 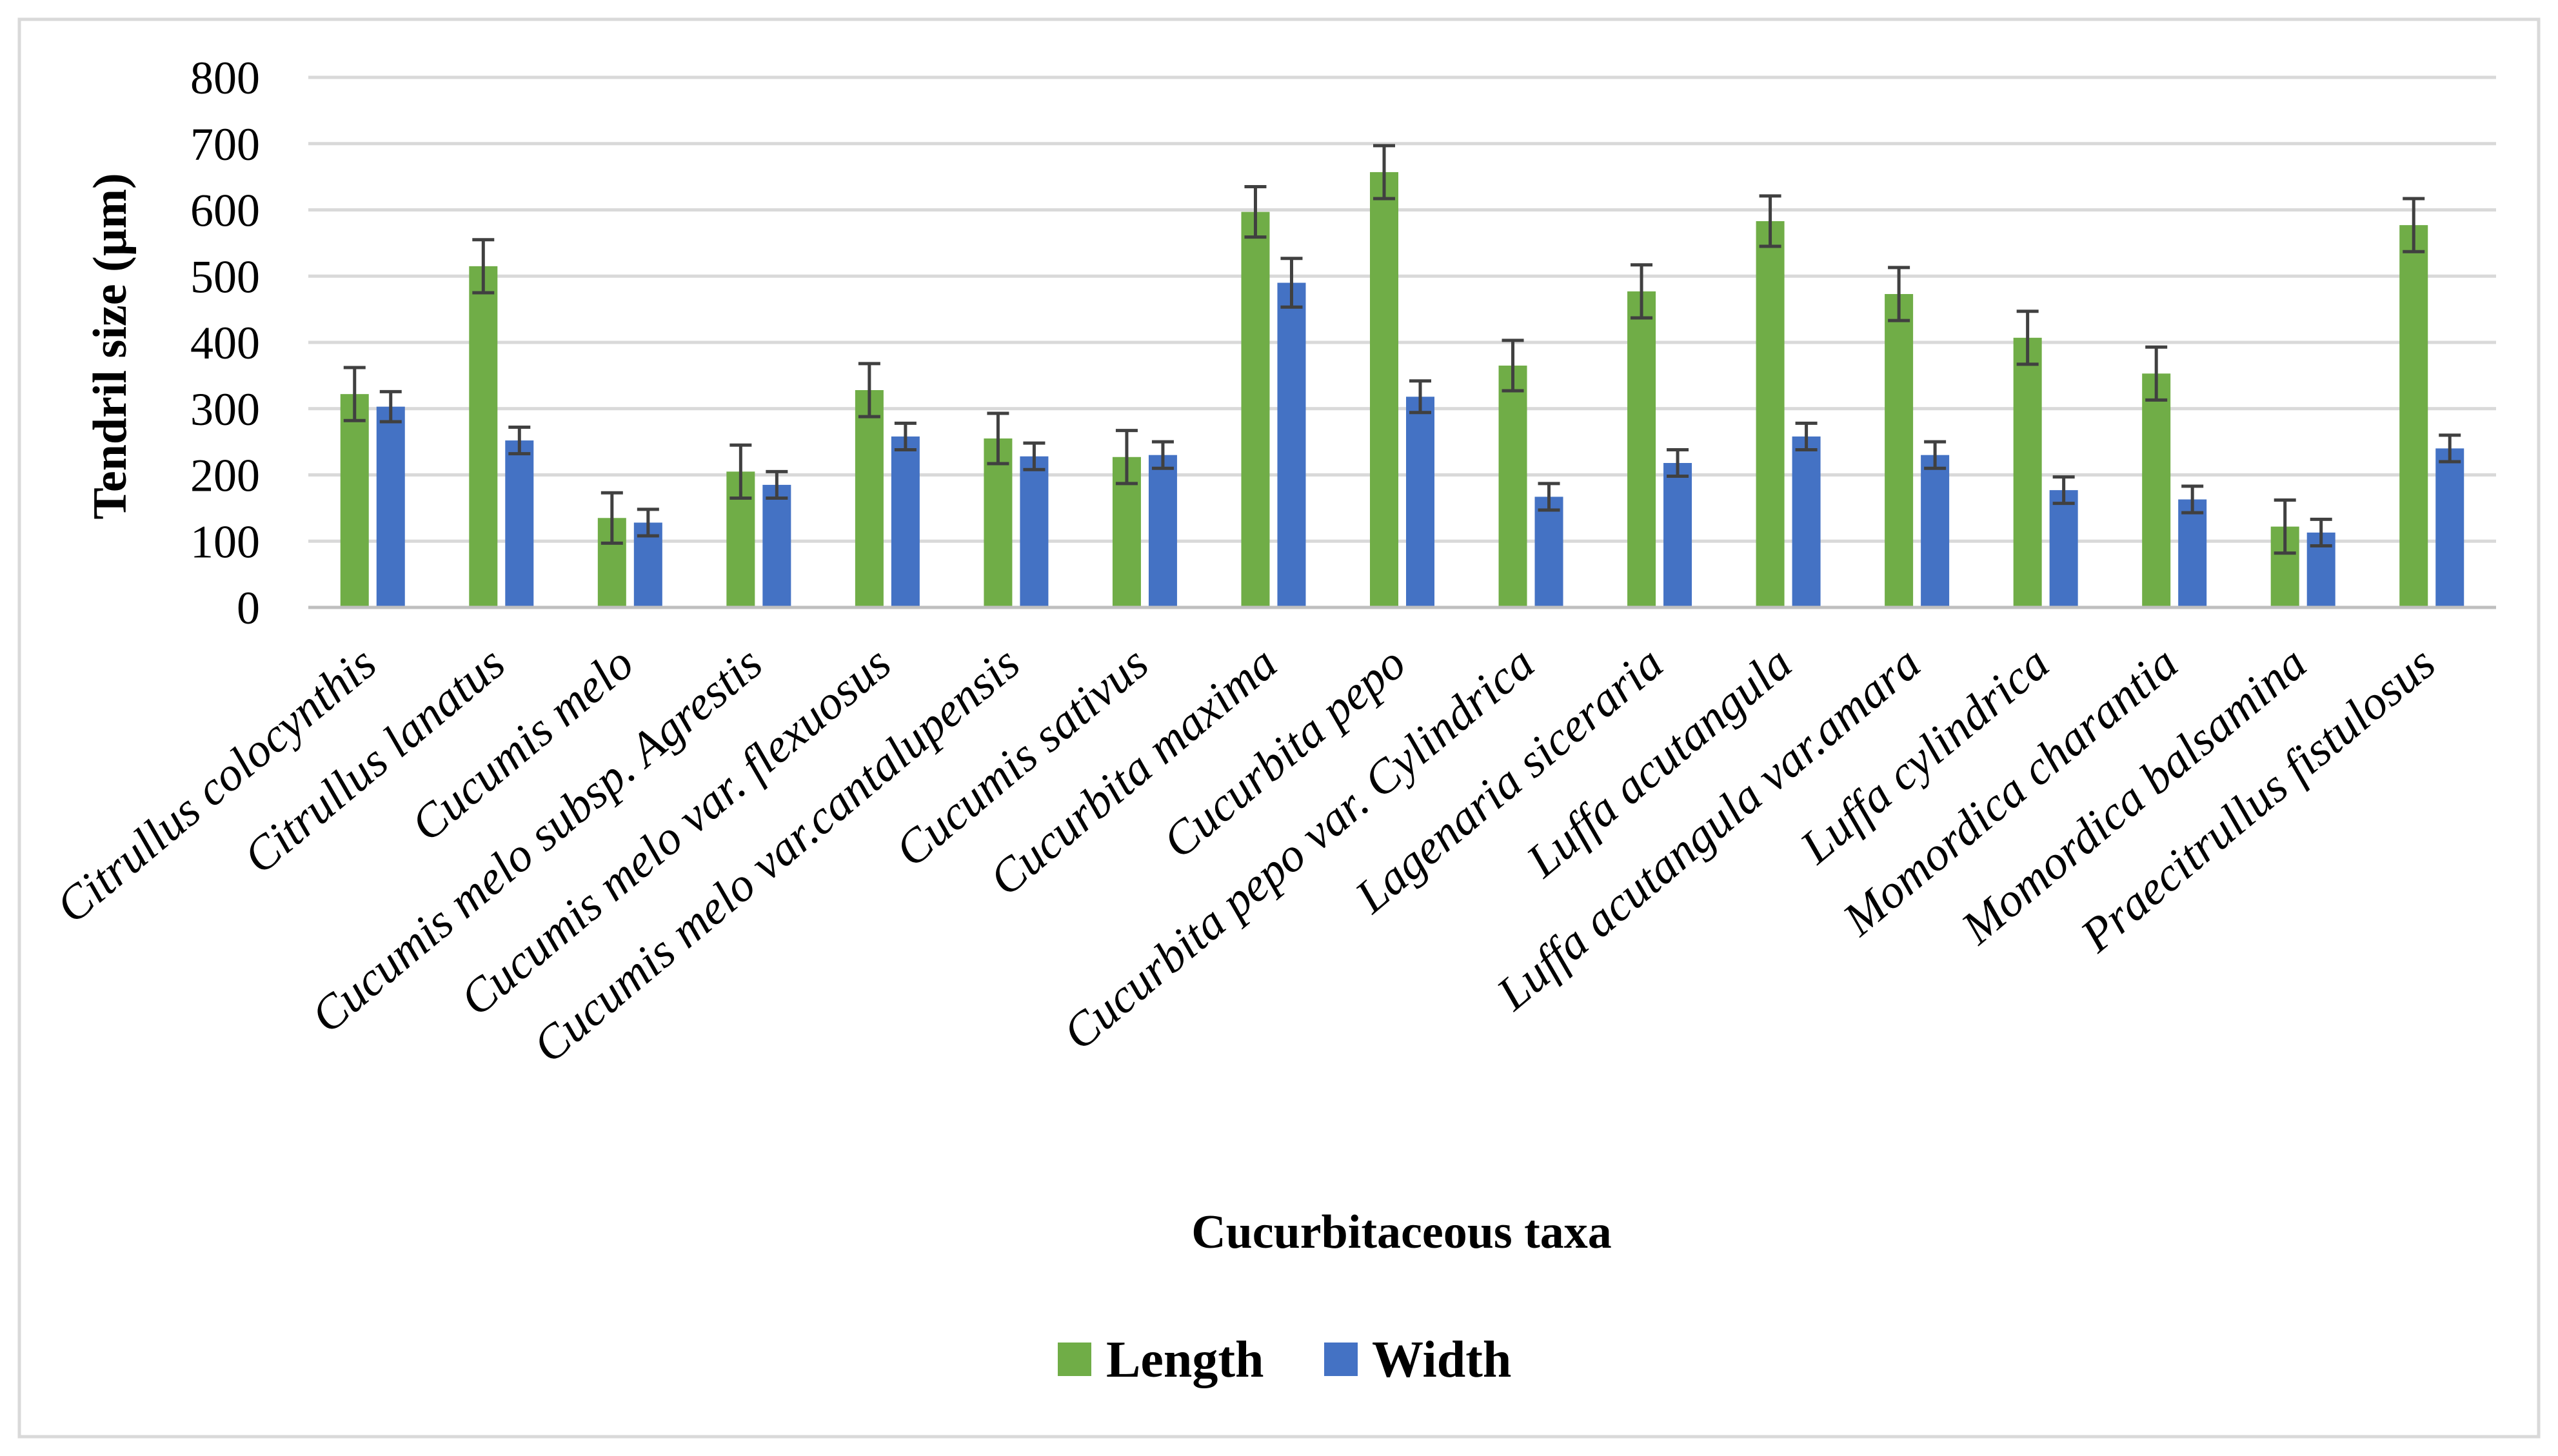 I want to click on y-tick-label: 0, so click(x=248, y=608).